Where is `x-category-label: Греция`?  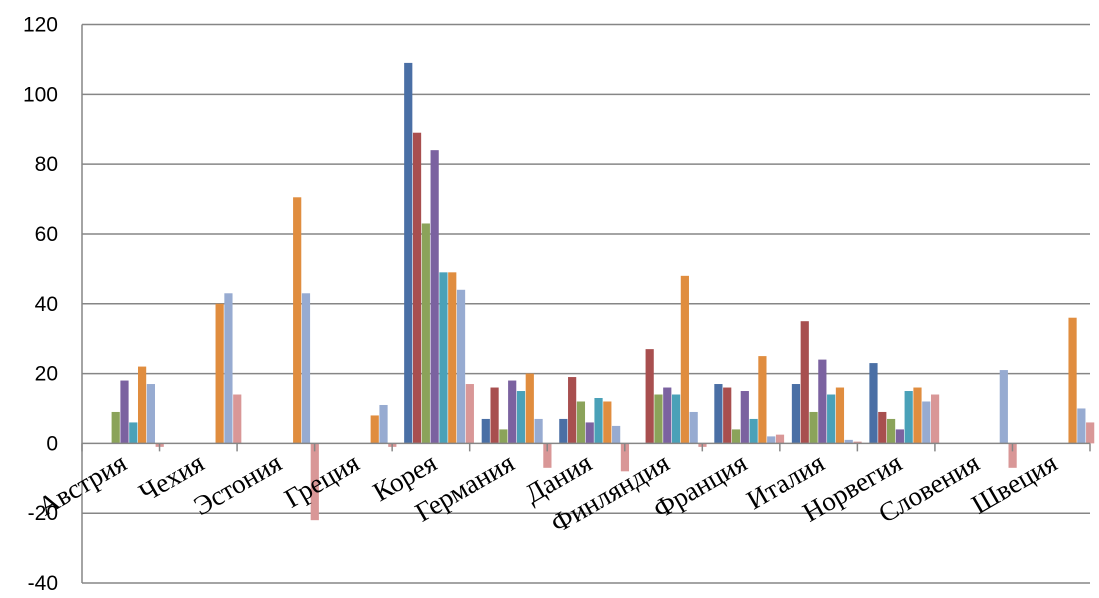 x-category-label: Греция is located at coordinates (321, 480).